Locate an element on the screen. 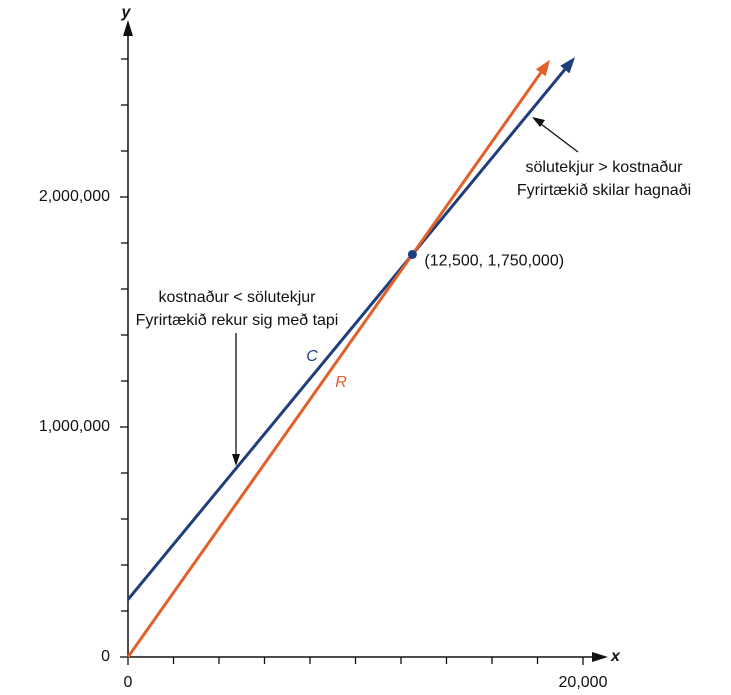 This screenshot has height=695, width=731. series-label: R is located at coordinates (341, 382).